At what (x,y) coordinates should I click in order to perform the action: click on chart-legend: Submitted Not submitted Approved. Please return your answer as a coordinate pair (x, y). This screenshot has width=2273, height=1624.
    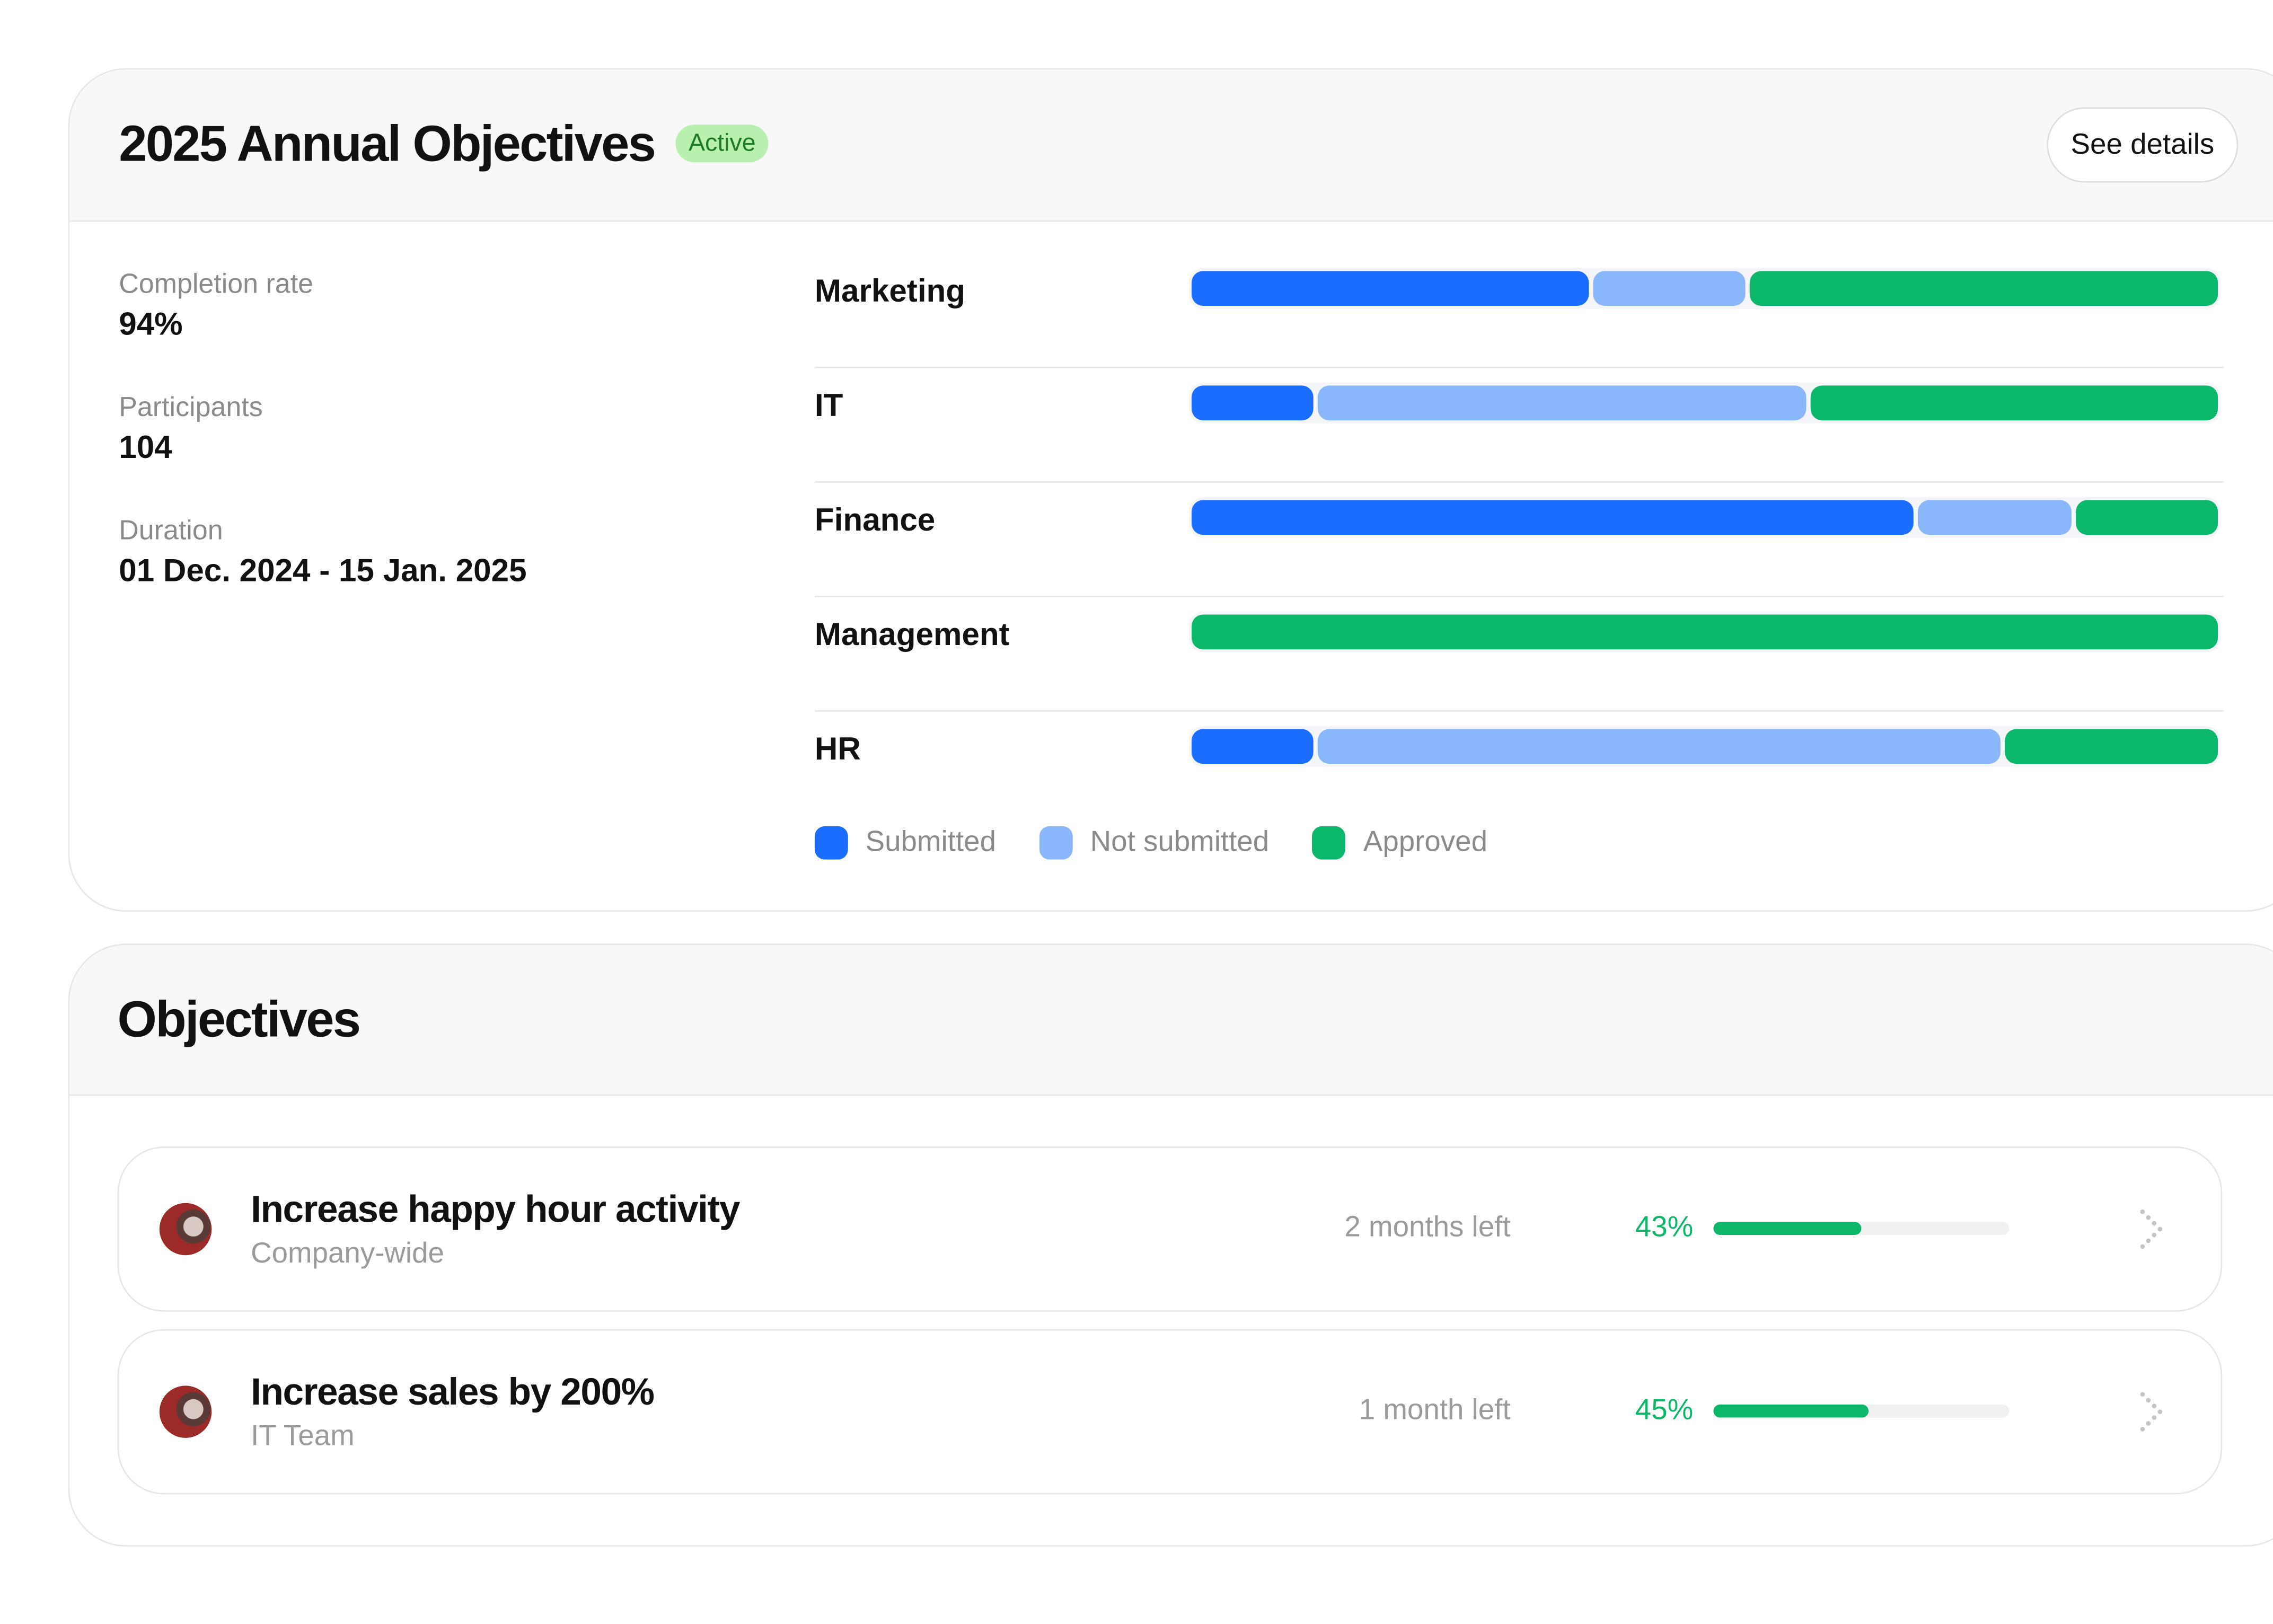
    Looking at the image, I should click on (1150, 843).